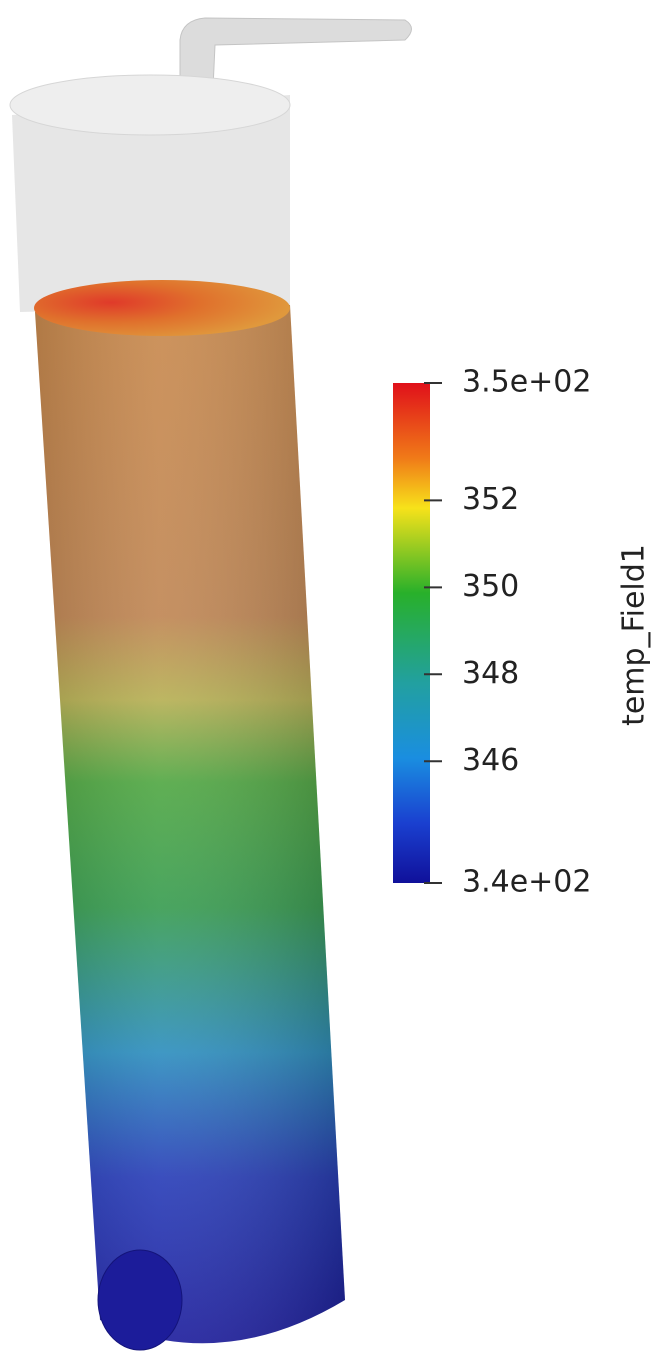 The height and width of the screenshot is (1366, 654). I want to click on tick-label: 348, so click(490, 673).